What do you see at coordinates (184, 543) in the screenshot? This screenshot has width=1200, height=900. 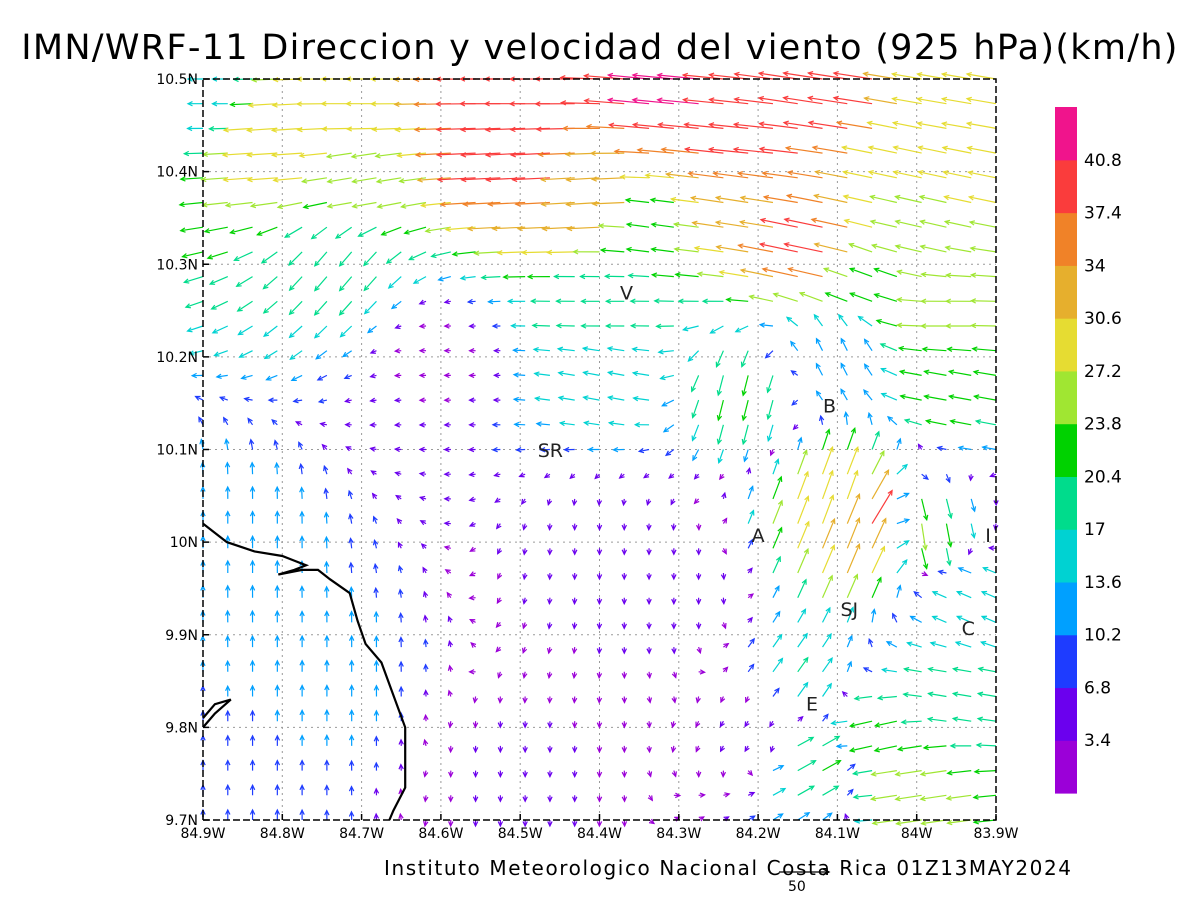 I see `y-tick-label: 10N` at bounding box center [184, 543].